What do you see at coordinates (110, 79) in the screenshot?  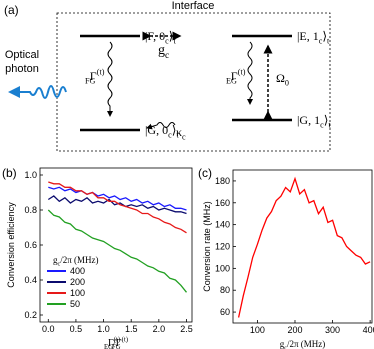 I see `decay-fg` at bounding box center [110, 79].